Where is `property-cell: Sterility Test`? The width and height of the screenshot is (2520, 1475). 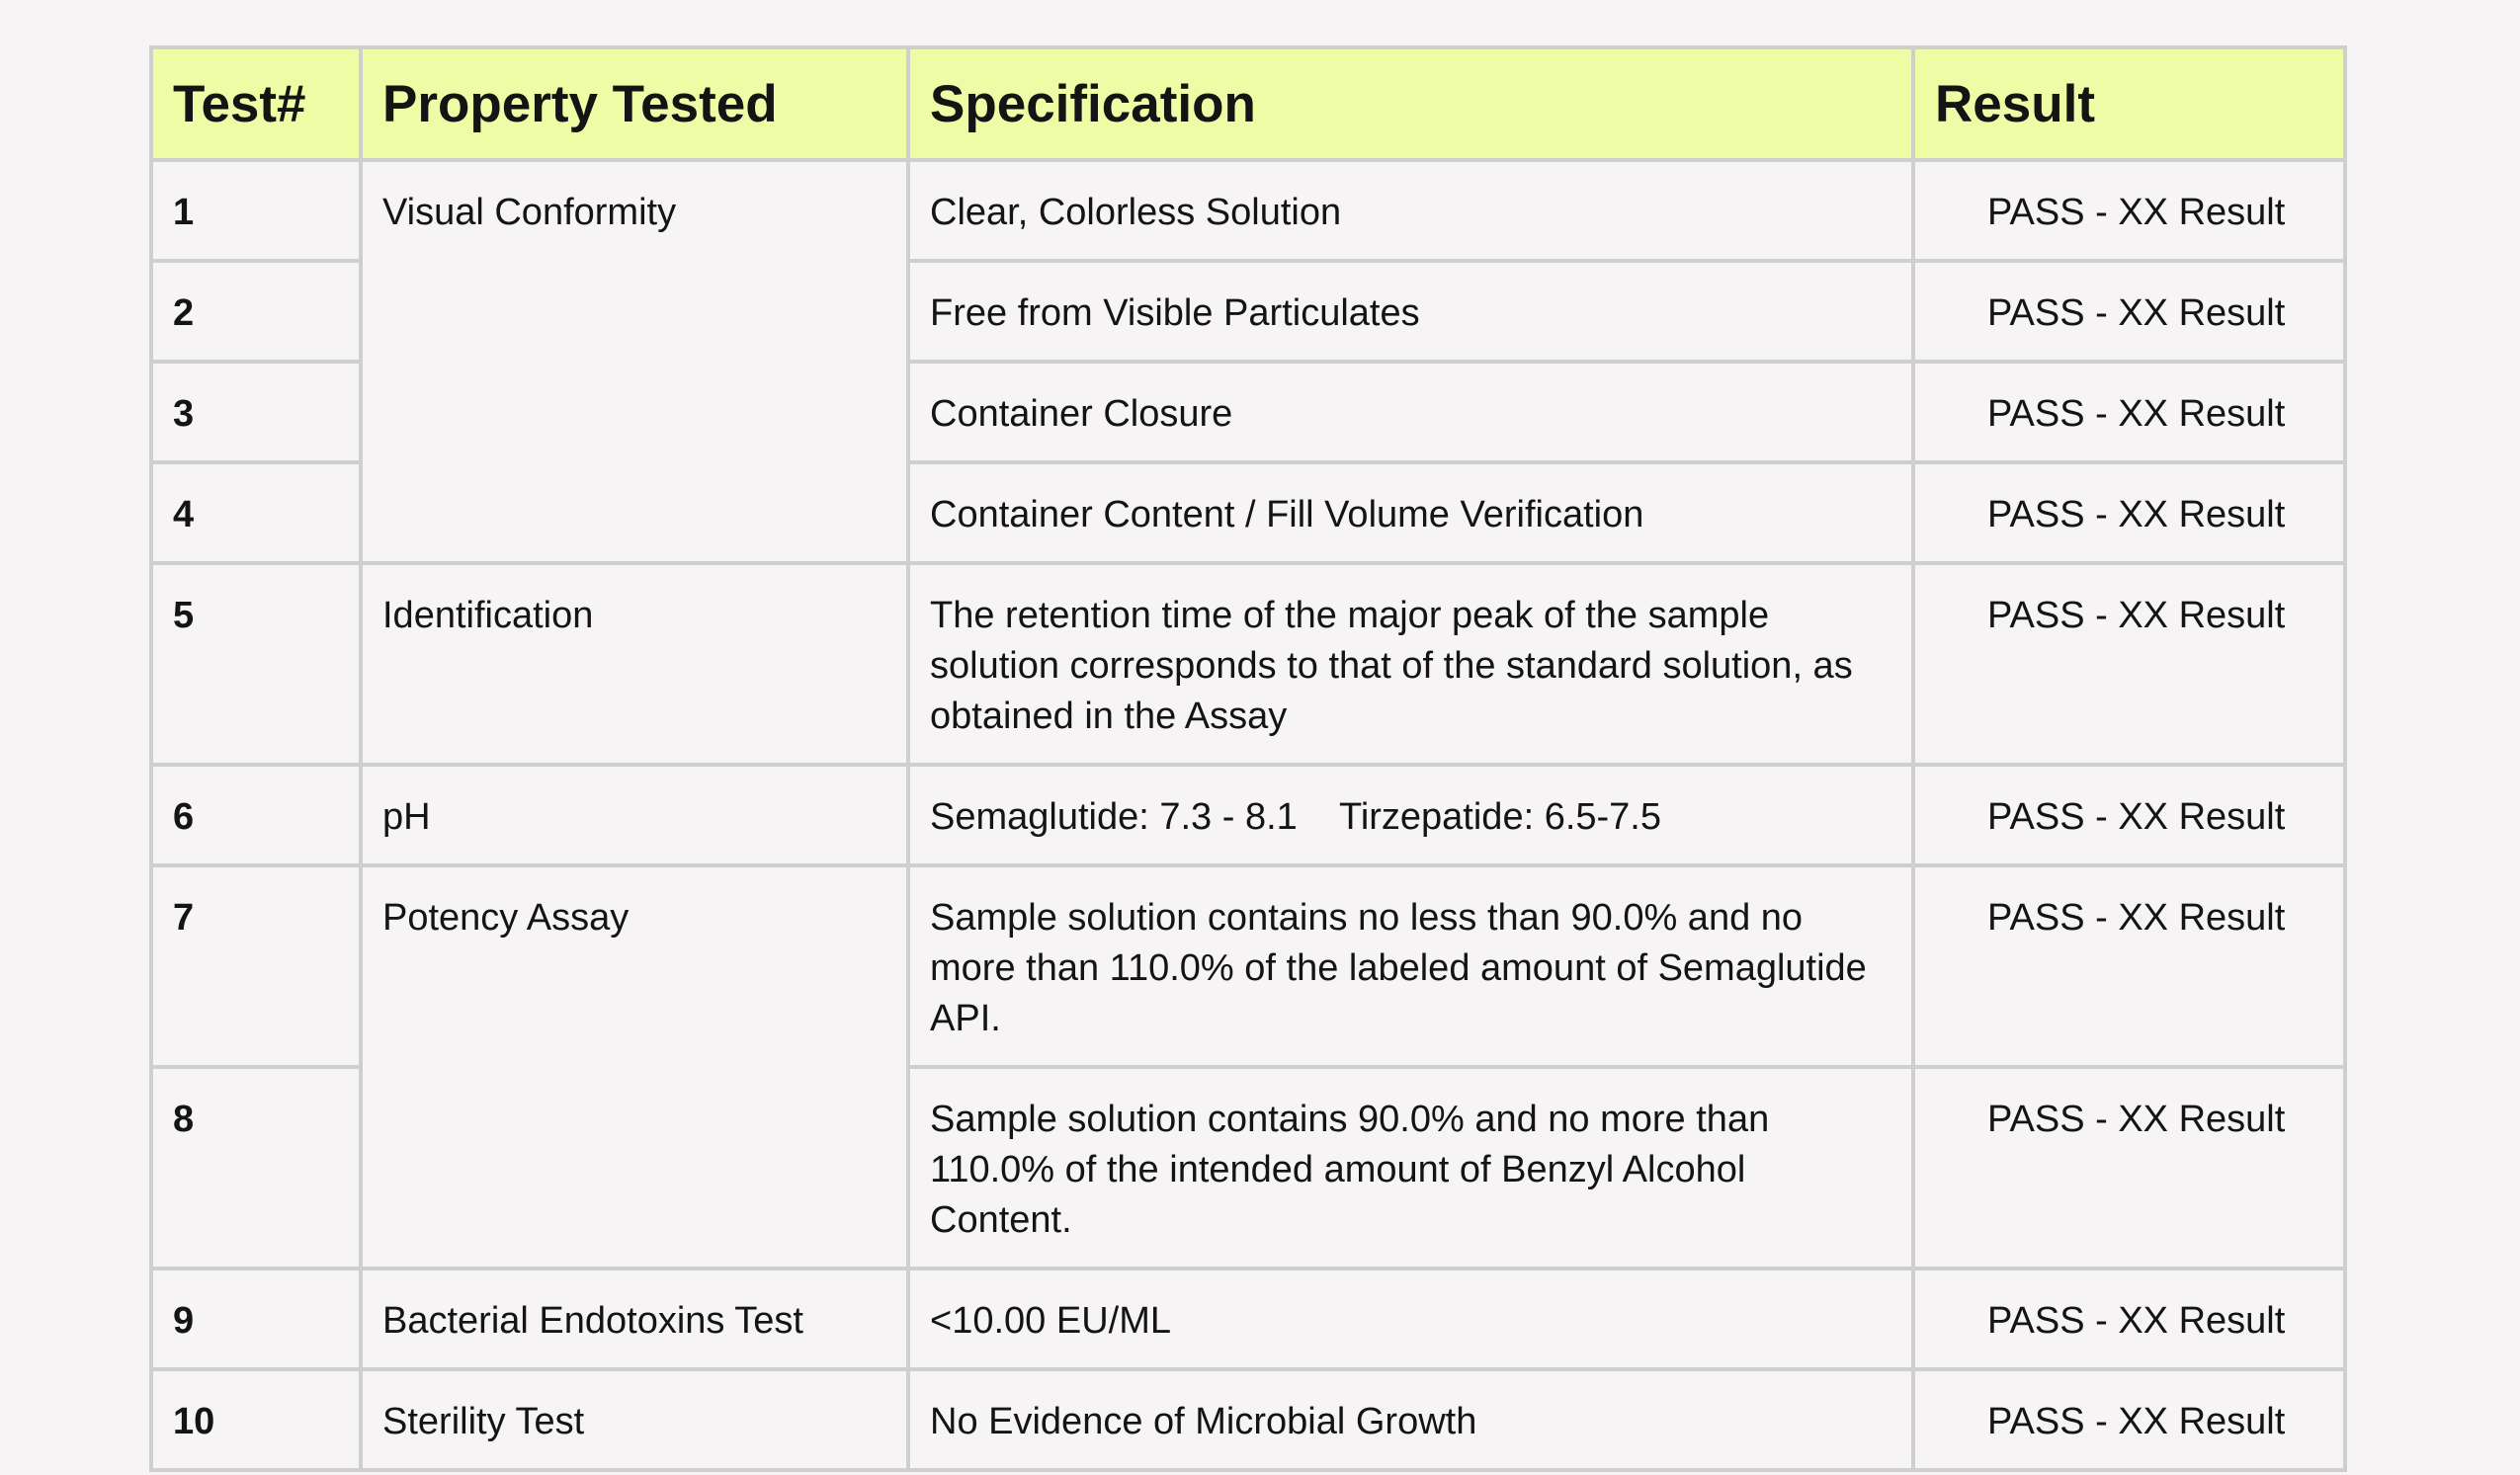
property-cell: Sterility Test is located at coordinates (634, 1419).